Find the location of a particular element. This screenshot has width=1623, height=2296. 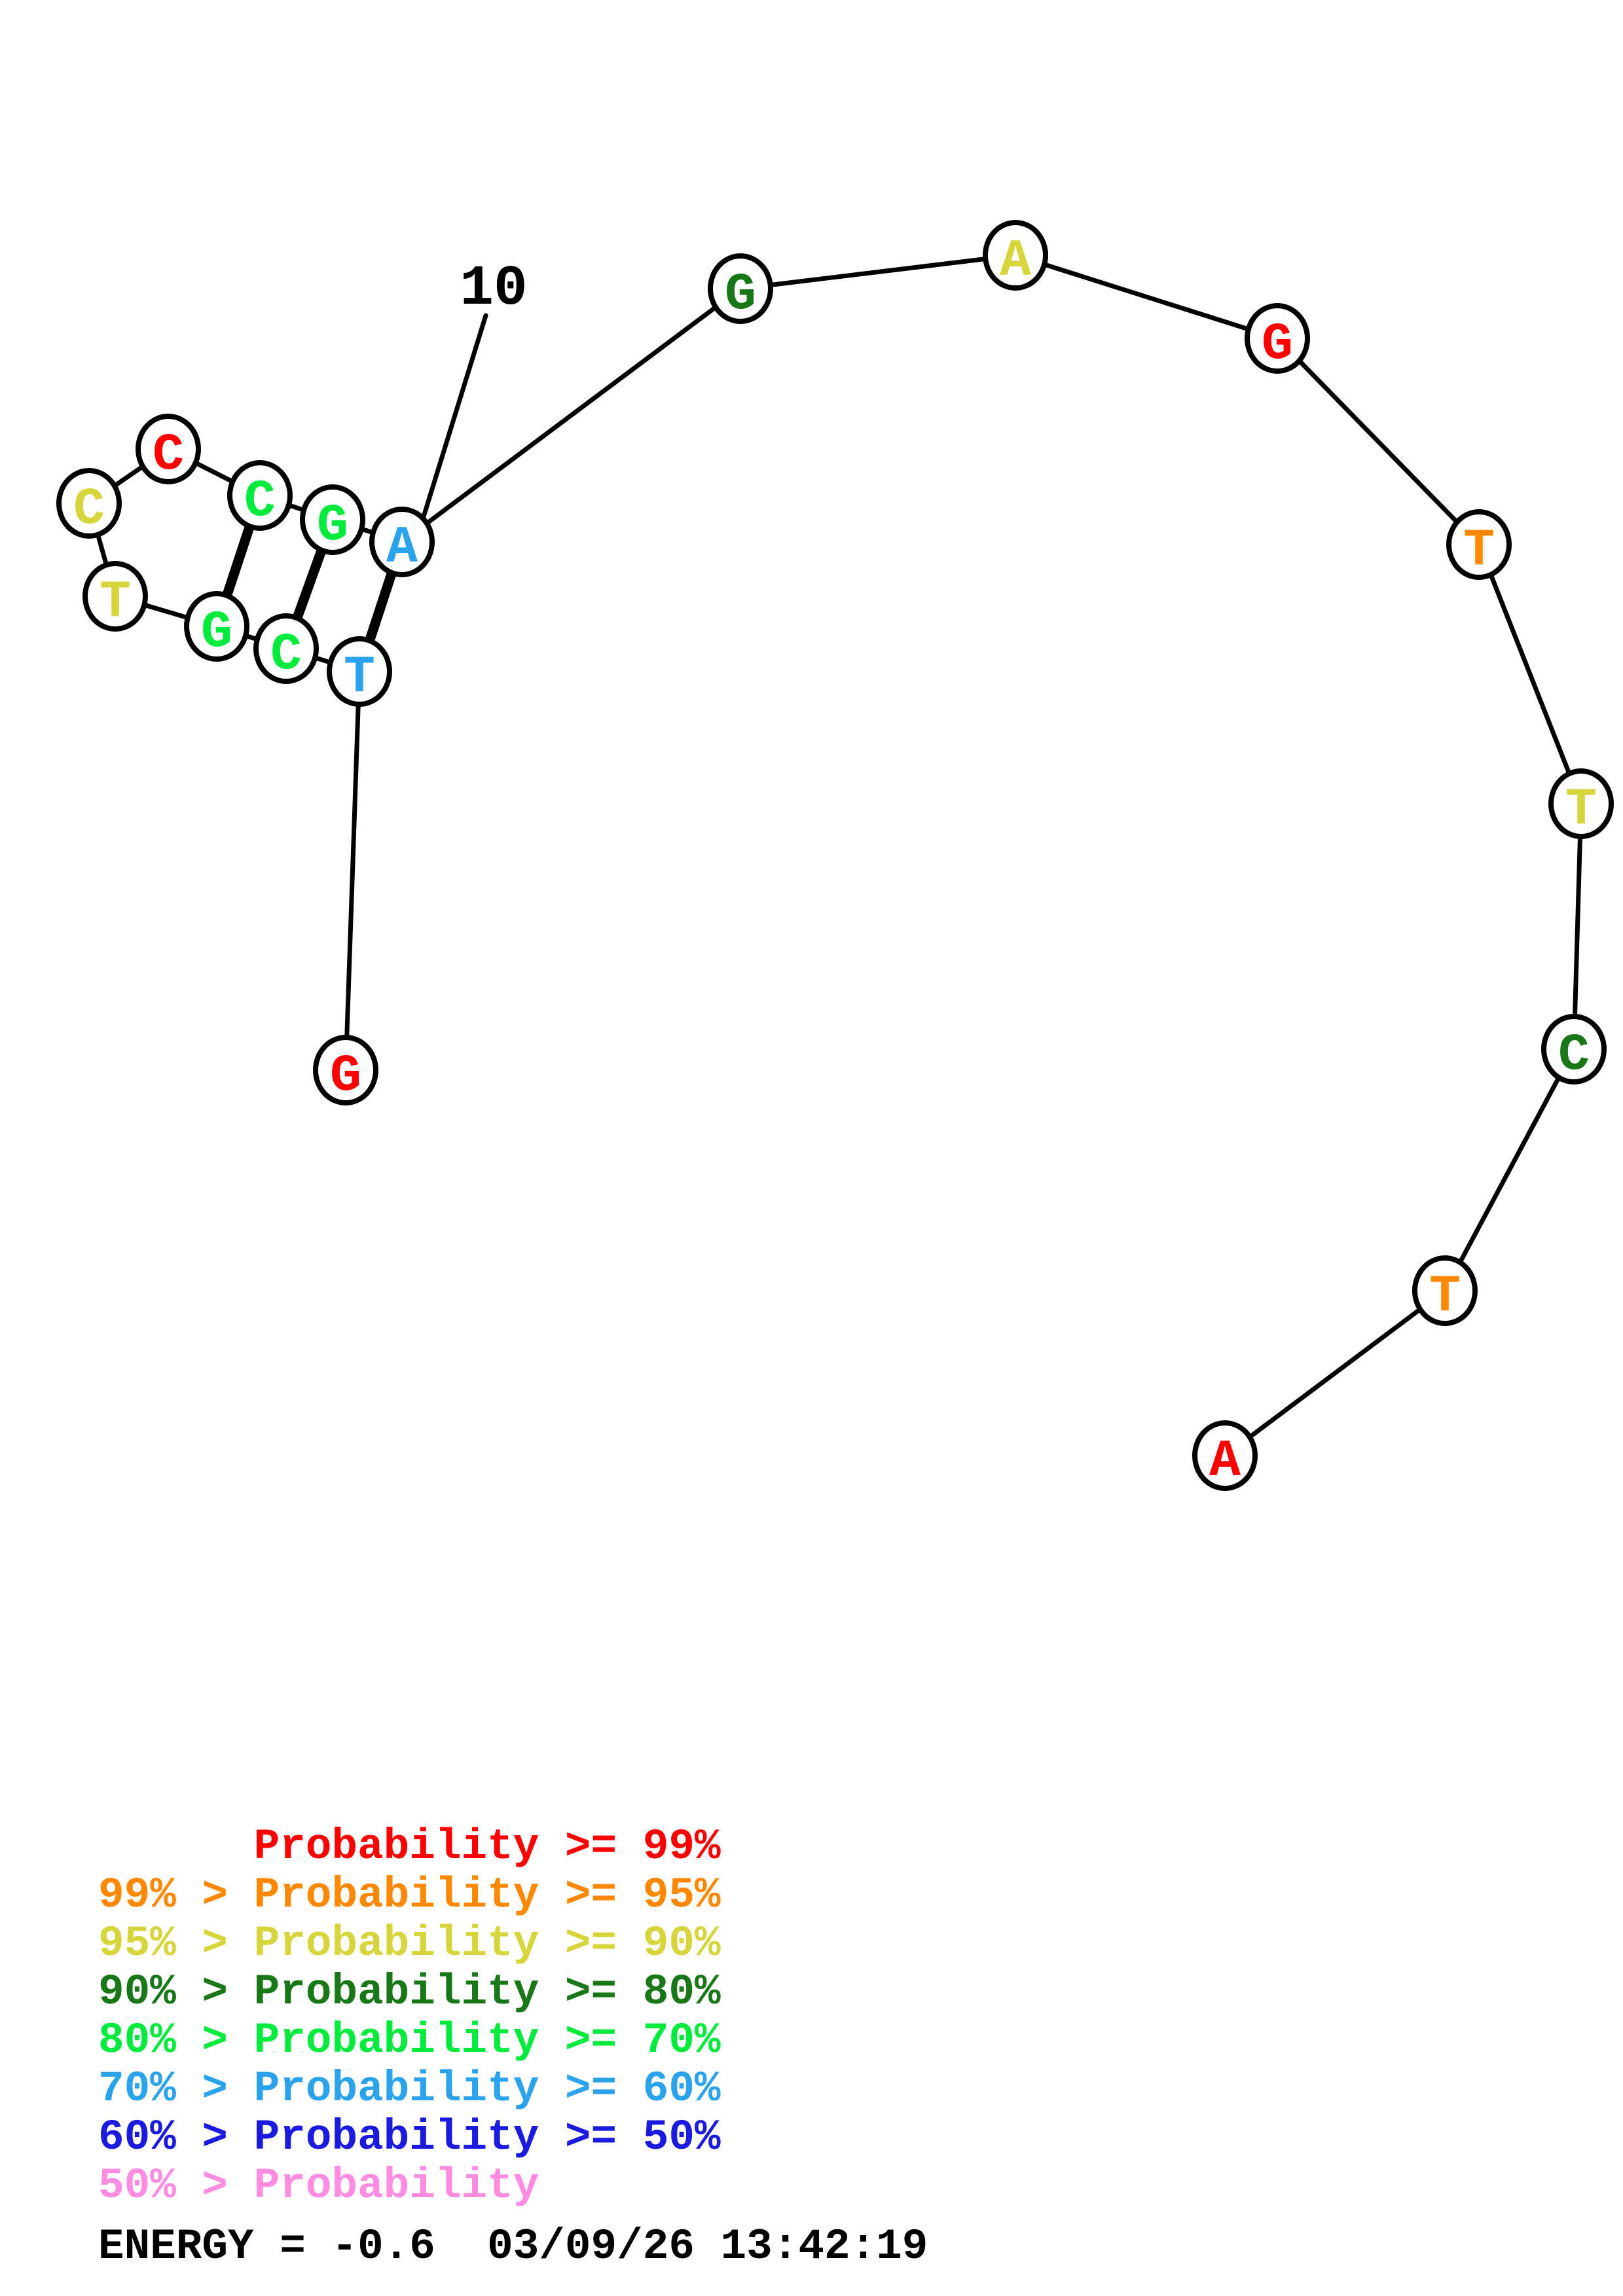

base-node-3-C: C is located at coordinates (286, 649).